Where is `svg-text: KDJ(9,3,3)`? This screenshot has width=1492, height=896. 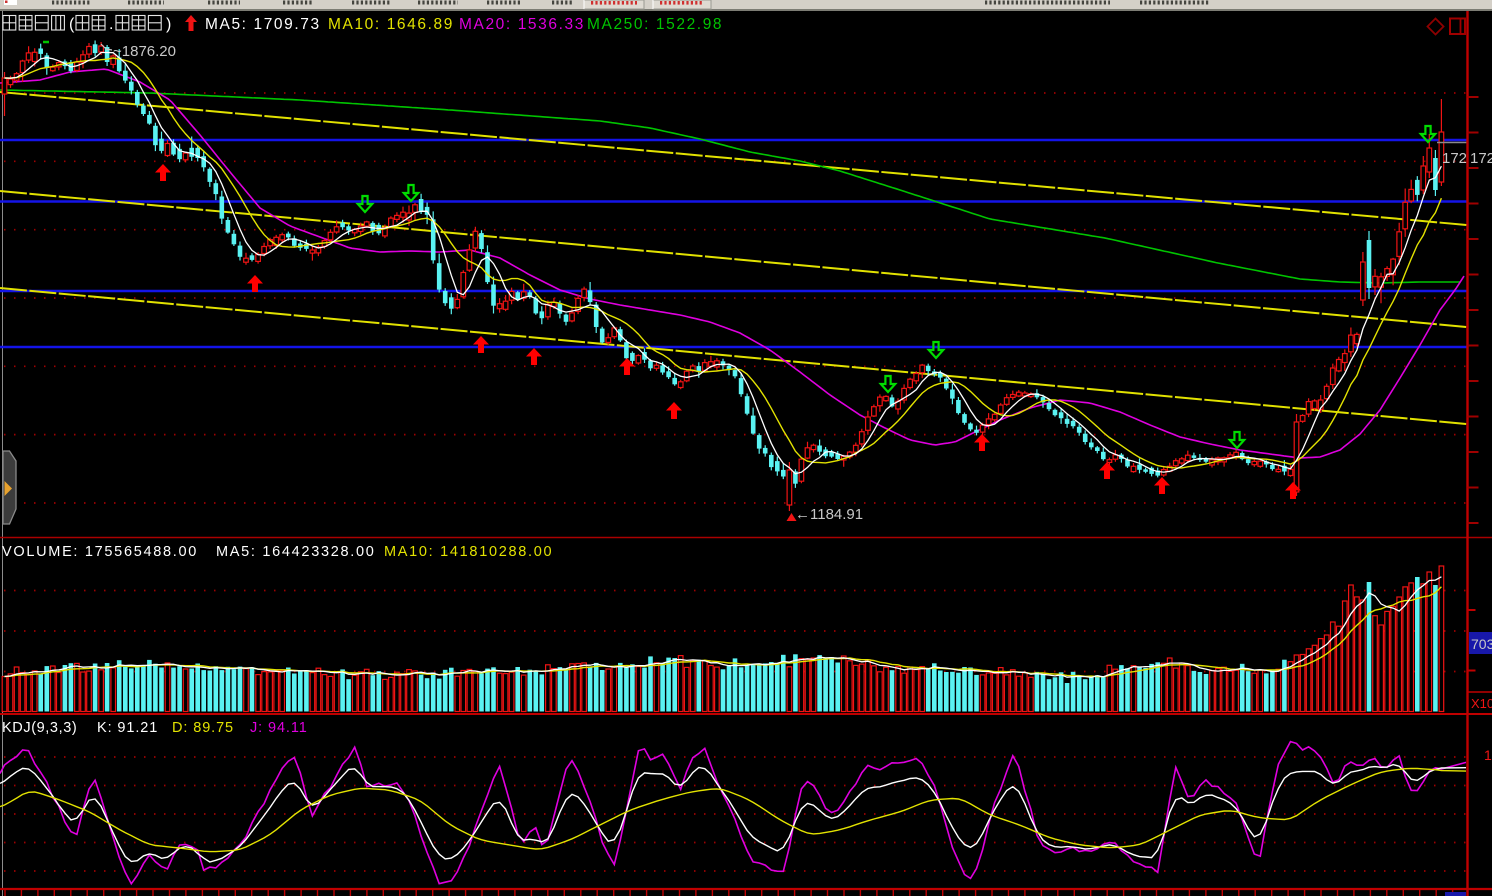 svg-text: KDJ(9,3,3) is located at coordinates (39, 728).